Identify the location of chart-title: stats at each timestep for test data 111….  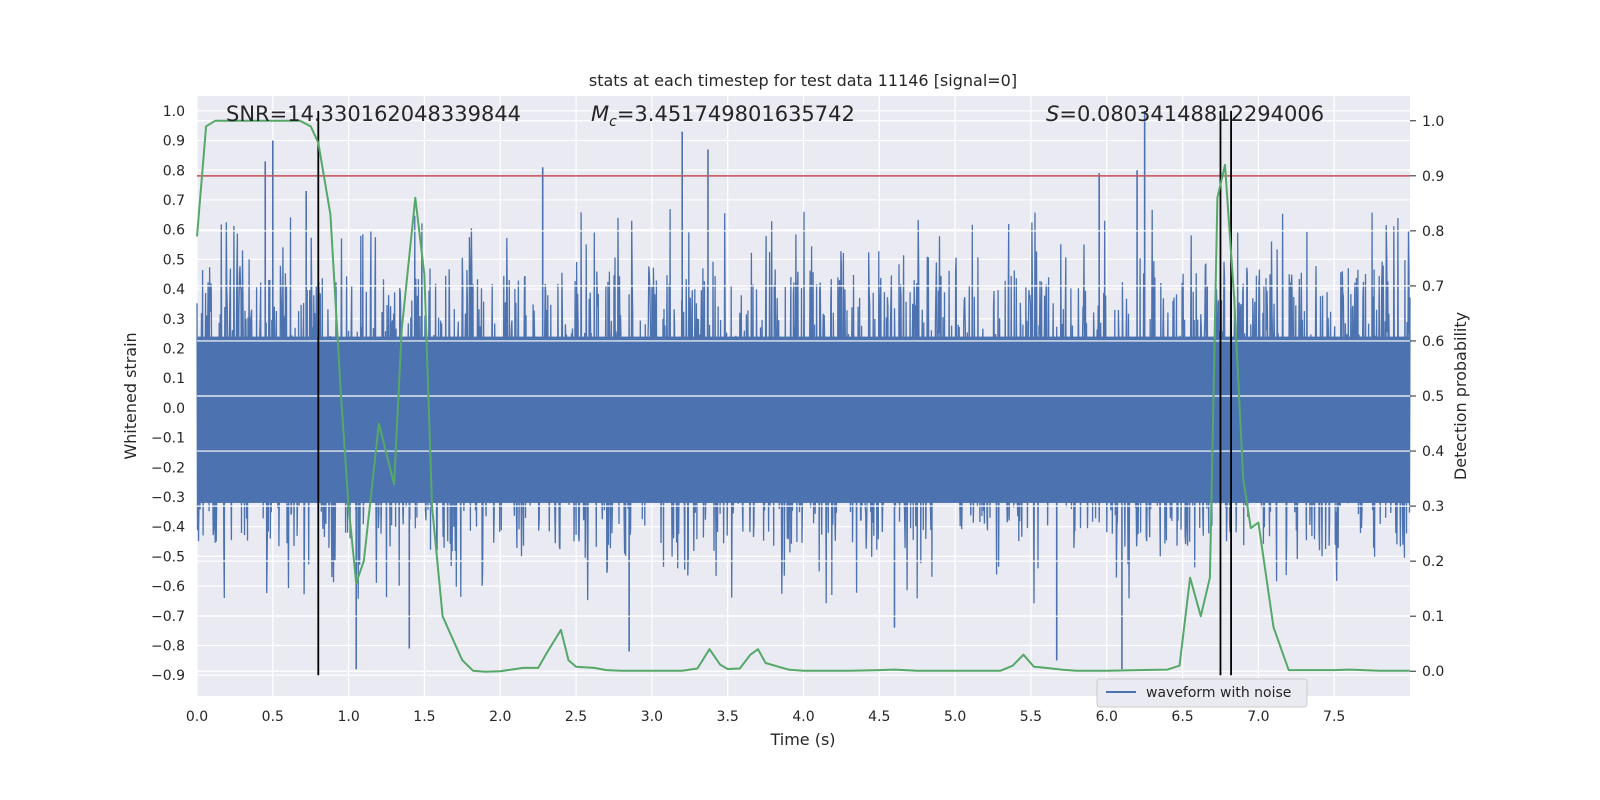
(803, 80).